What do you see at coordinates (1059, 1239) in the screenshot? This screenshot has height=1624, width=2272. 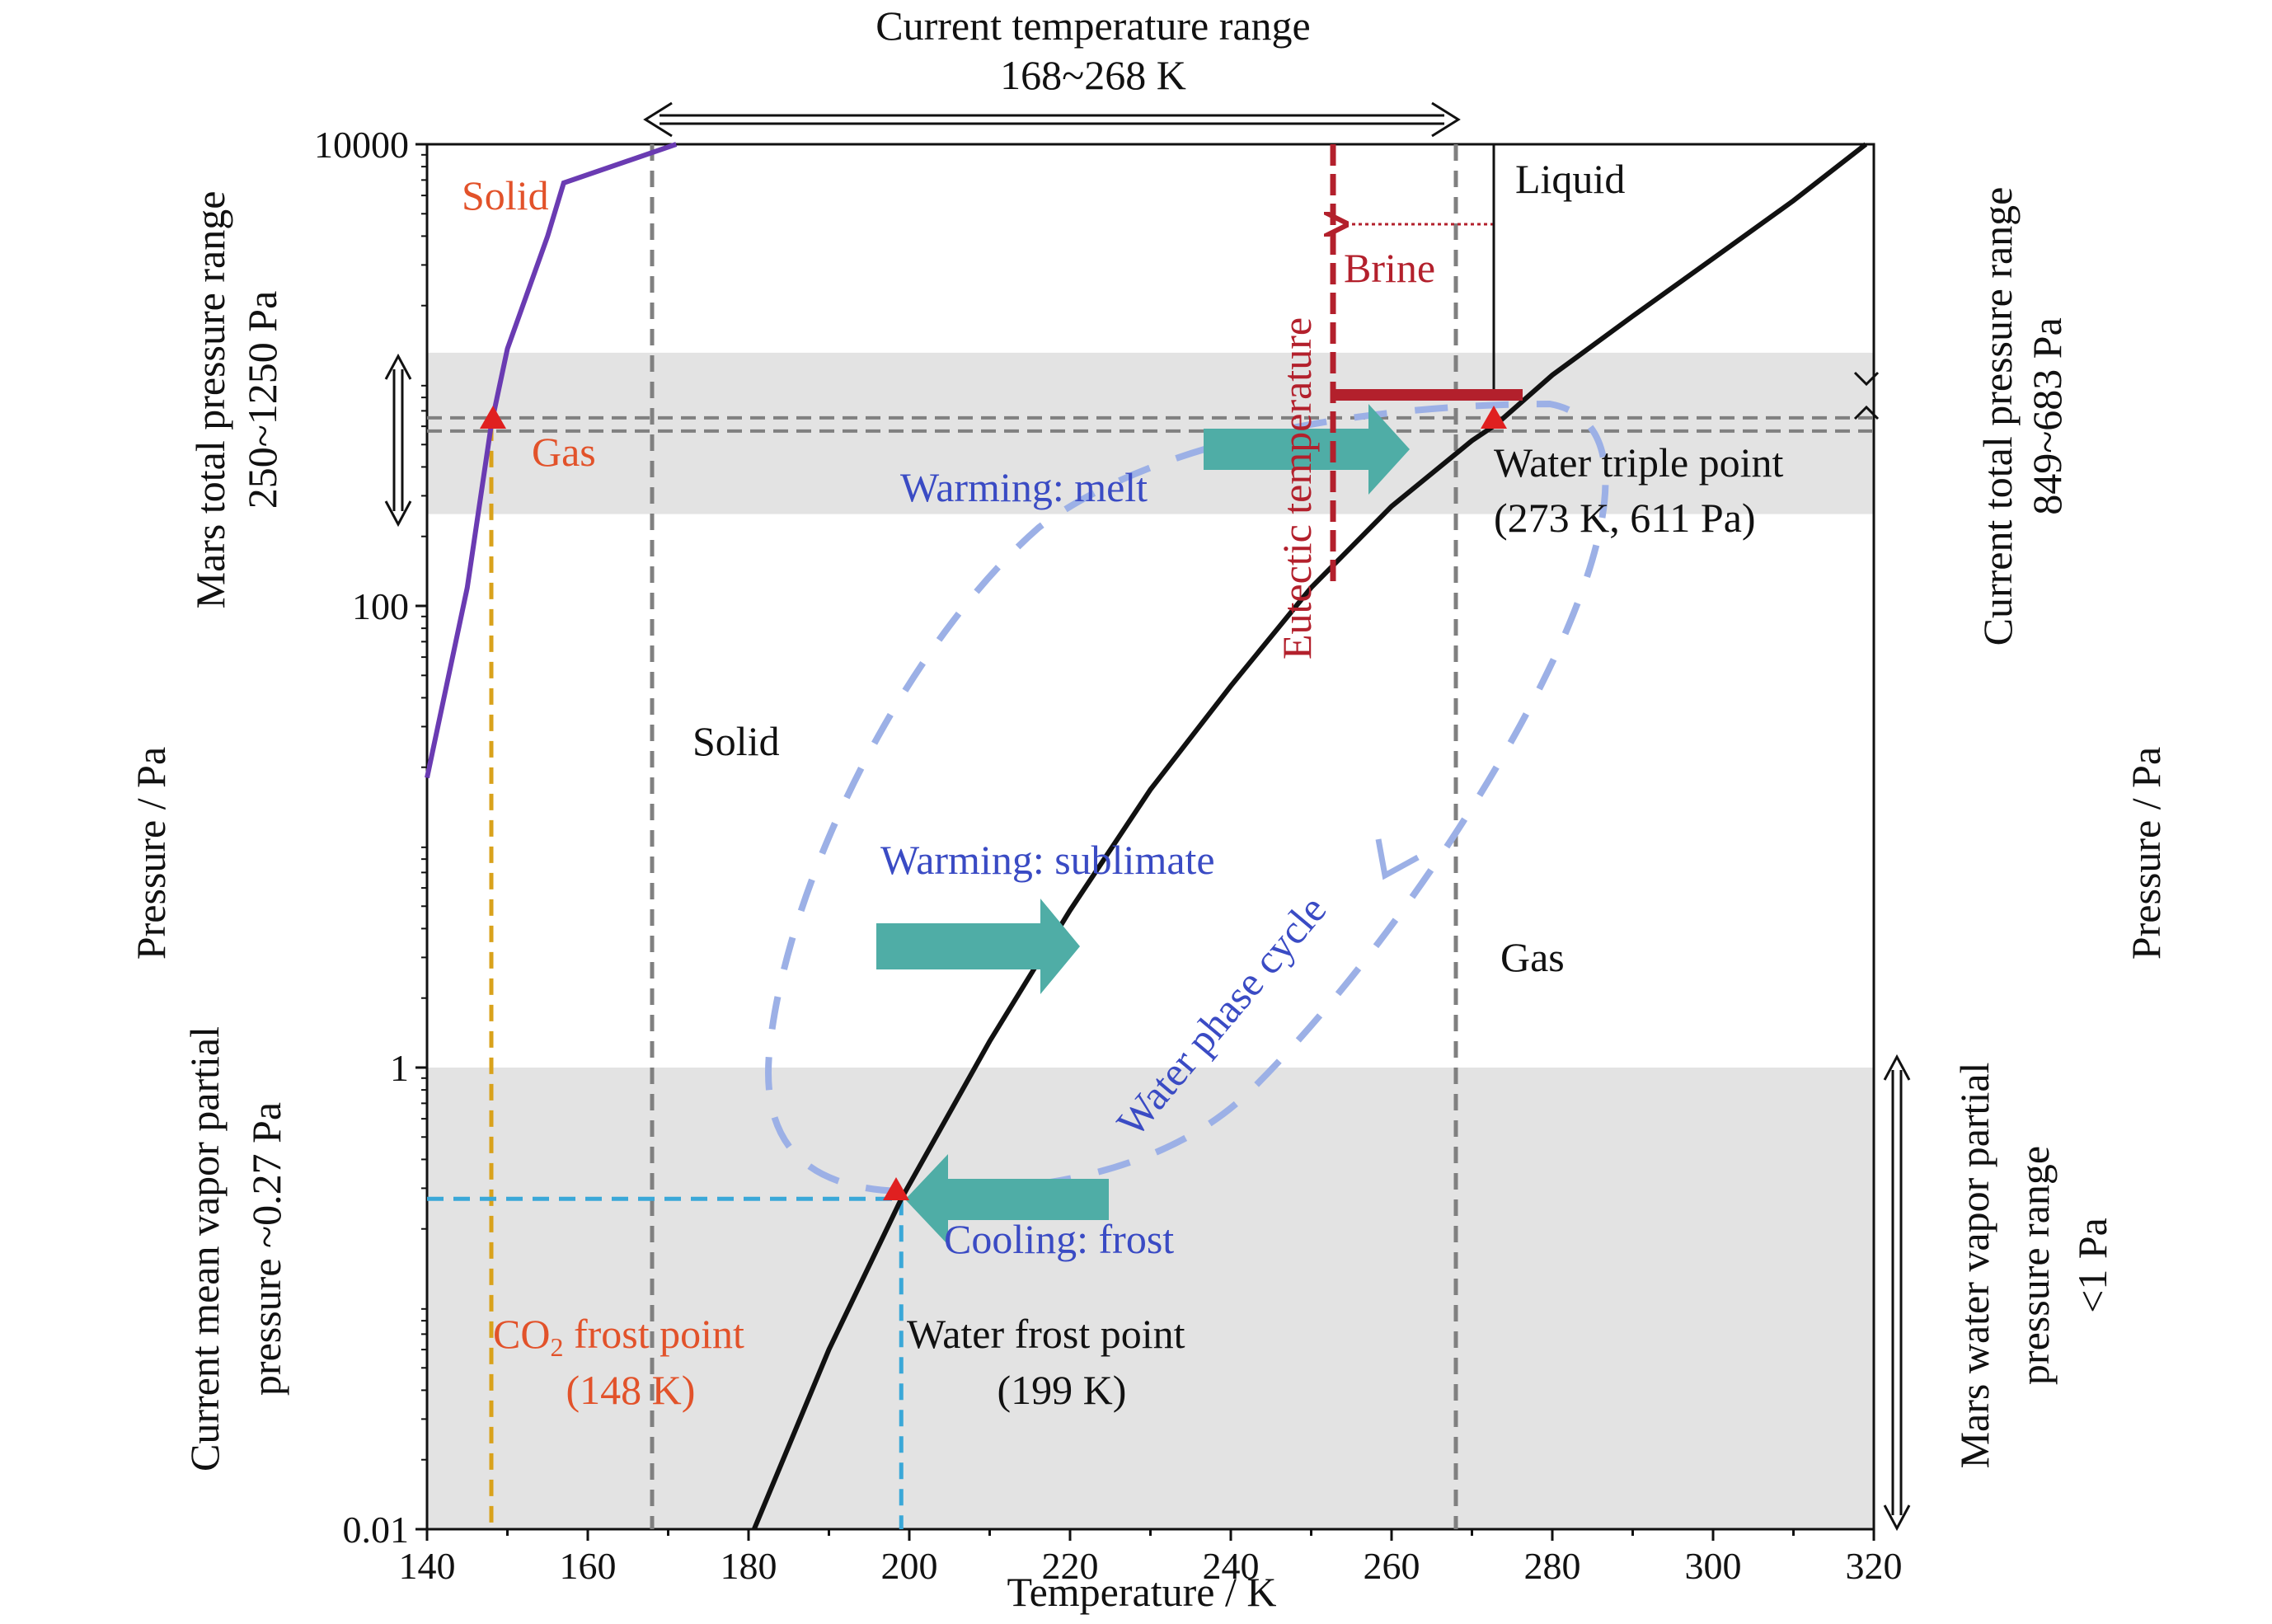 I see `cooling-frost-label: Cooling: frost` at bounding box center [1059, 1239].